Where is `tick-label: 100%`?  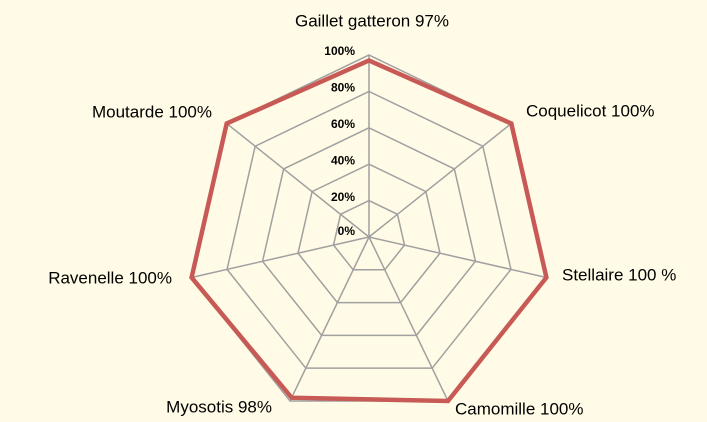
tick-label: 100% is located at coordinates (339, 51).